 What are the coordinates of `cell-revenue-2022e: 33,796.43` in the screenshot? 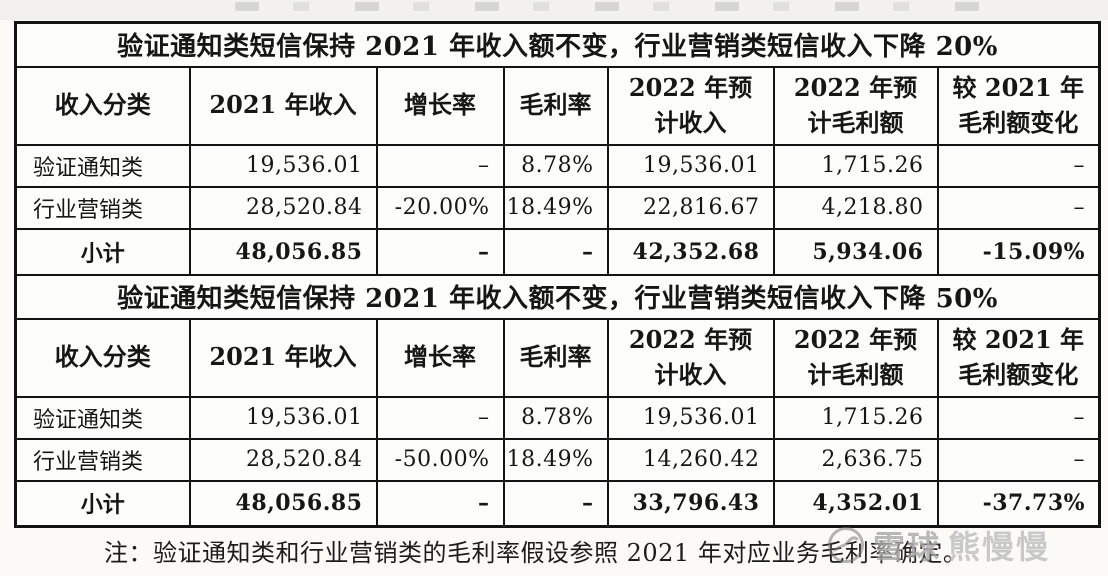 It's located at (690, 503).